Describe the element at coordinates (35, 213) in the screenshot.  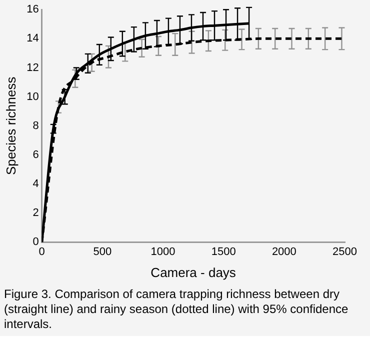
I see `y-tick-label: 2` at that location.